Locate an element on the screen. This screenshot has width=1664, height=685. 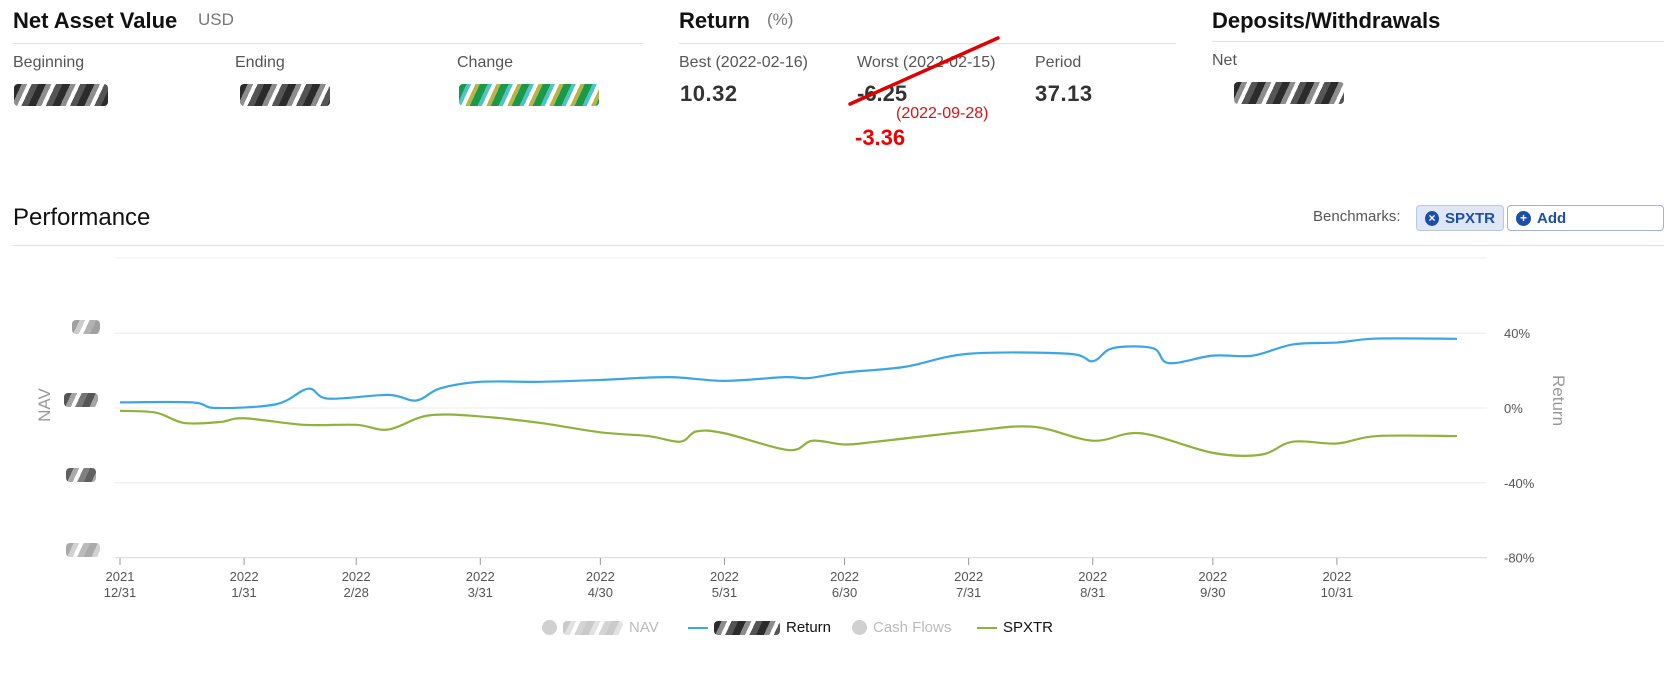
x-tick-date: 1/31 is located at coordinates (243, 592).